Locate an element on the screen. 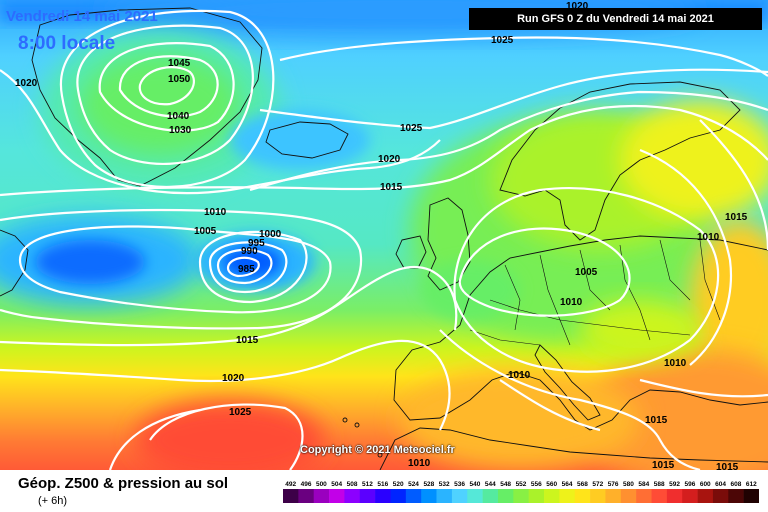  isobar-1015-south is located at coordinates (229, 306).